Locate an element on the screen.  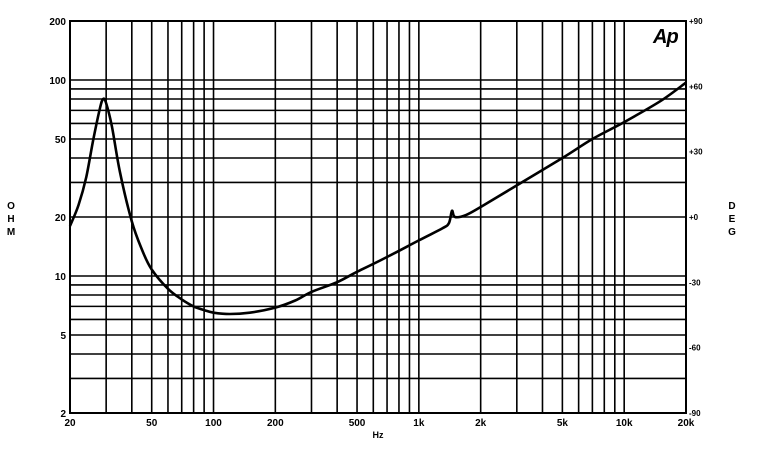
y-tick-labels: 2 5 10 20 50 100 200 is located at coordinates (57, 218).